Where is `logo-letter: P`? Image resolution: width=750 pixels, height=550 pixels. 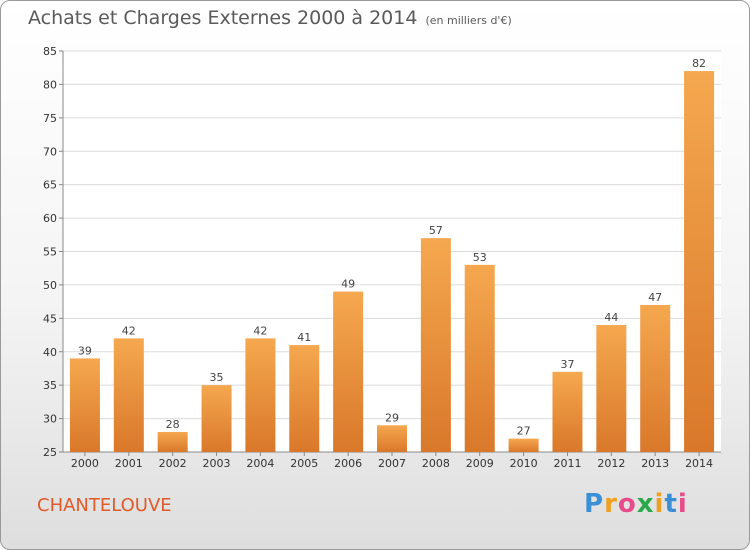
logo-letter: P is located at coordinates (594, 504).